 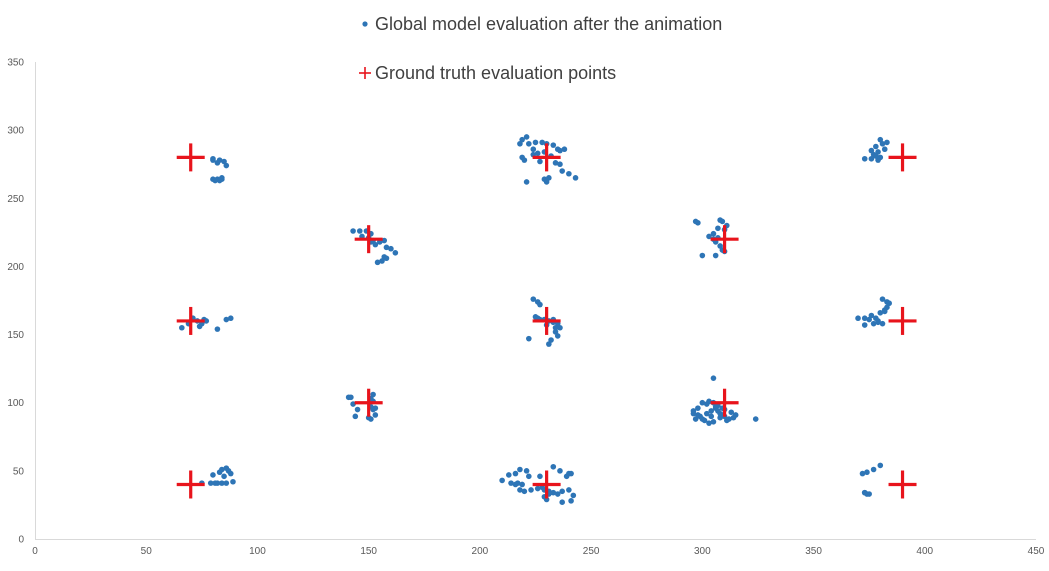 What do you see at coordinates (35, 551) in the screenshot?
I see `x-tick-label: 0` at bounding box center [35, 551].